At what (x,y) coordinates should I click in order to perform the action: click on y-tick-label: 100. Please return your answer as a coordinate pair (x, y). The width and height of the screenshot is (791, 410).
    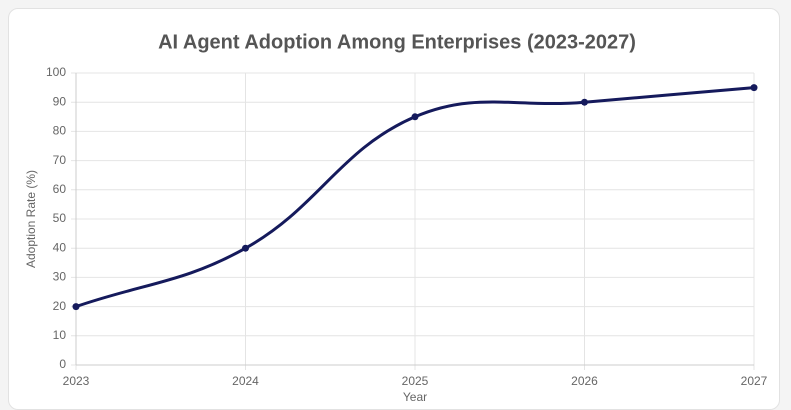
    Looking at the image, I should click on (56, 72).